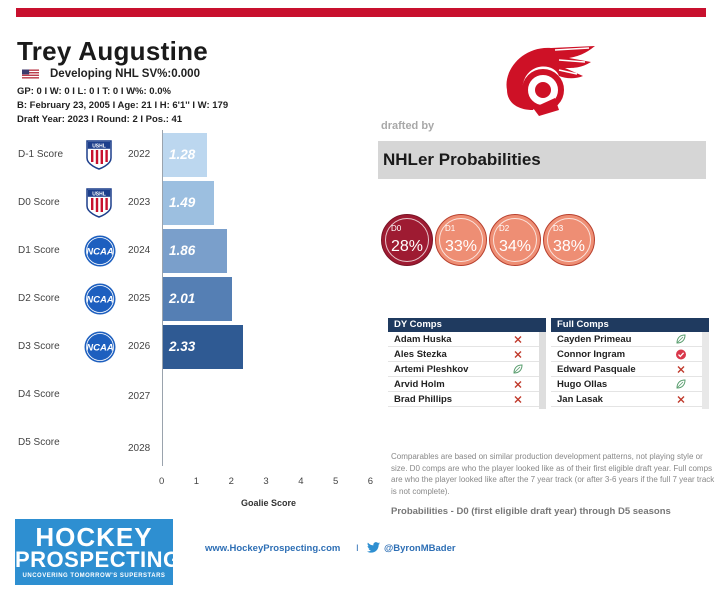 The width and height of the screenshot is (720, 595). Describe the element at coordinates (182, 298) in the screenshot. I see `bar-value-label: 2.01` at that location.